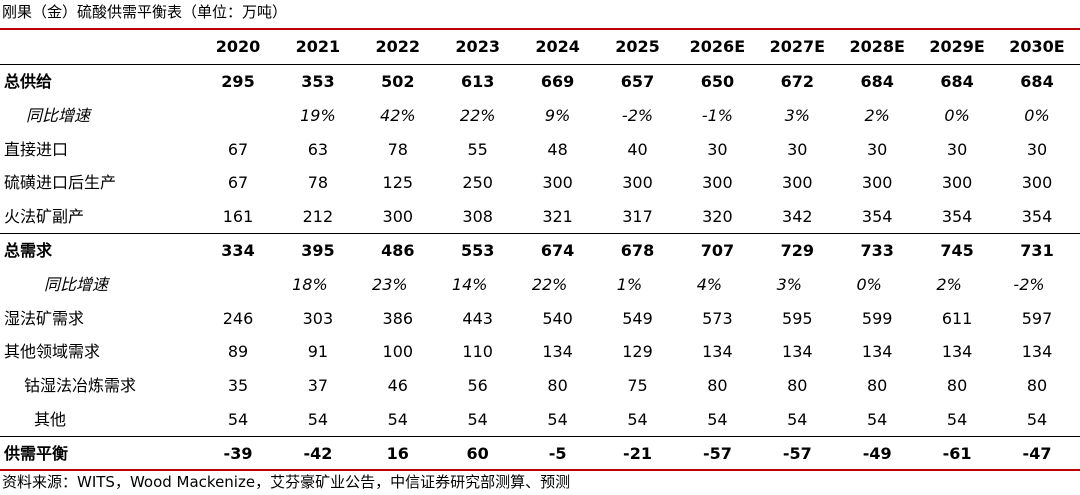 Image resolution: width=1080 pixels, height=495 pixels. What do you see at coordinates (637, 352) in the screenshot?
I see `table-cell: 129` at bounding box center [637, 352].